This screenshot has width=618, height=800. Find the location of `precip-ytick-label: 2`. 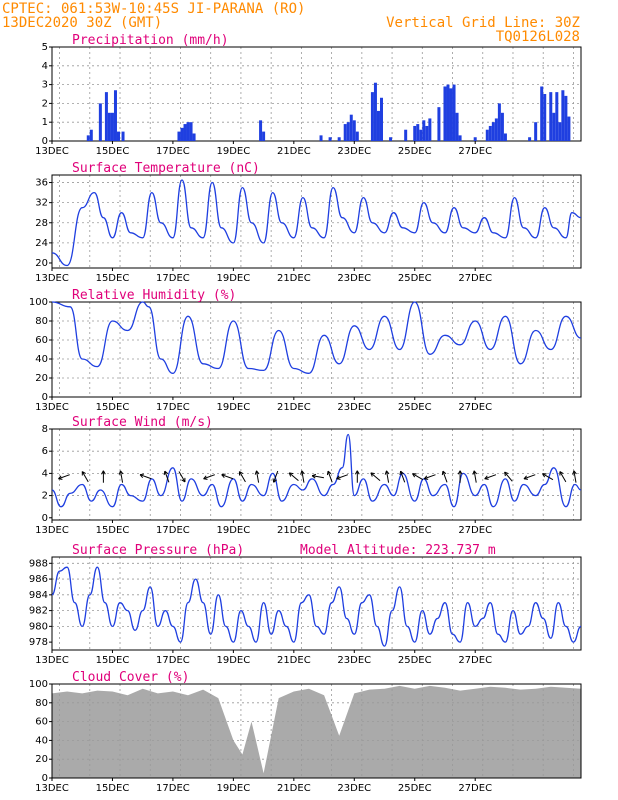

precip-ytick-label: 2 is located at coordinates (45, 103).